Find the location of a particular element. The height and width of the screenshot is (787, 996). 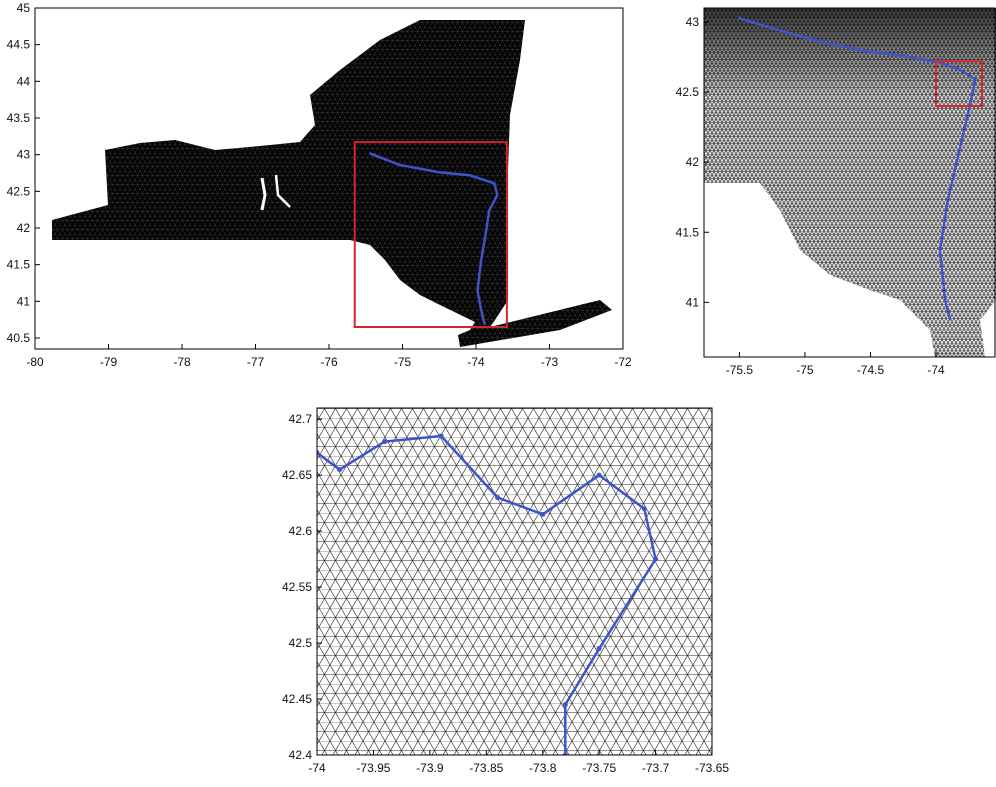

y-tick-label: 43.5 is located at coordinates (19, 118).